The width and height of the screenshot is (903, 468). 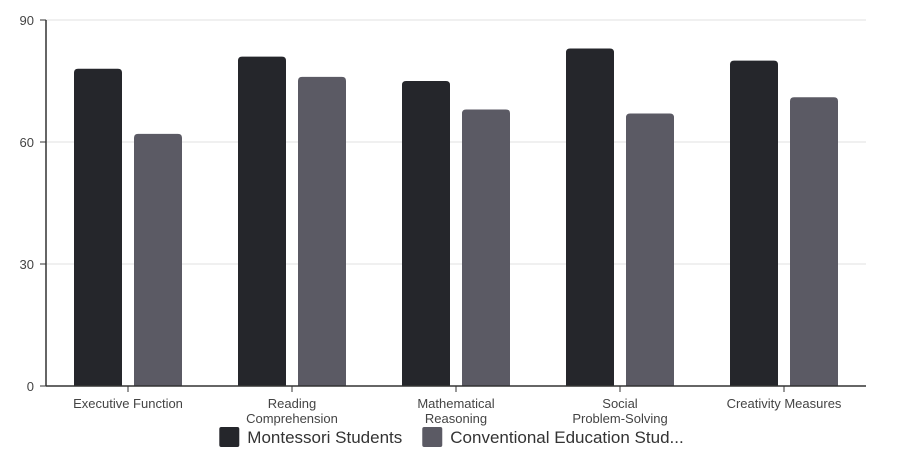 I want to click on y-tick-label: 0, so click(x=30, y=386).